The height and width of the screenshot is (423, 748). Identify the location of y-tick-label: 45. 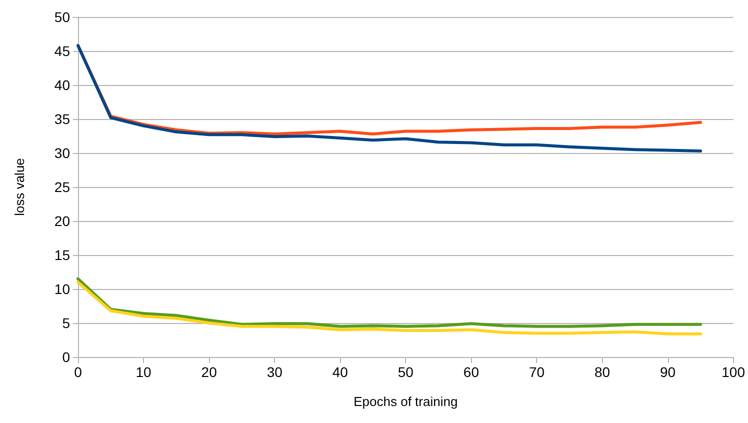
(62, 51).